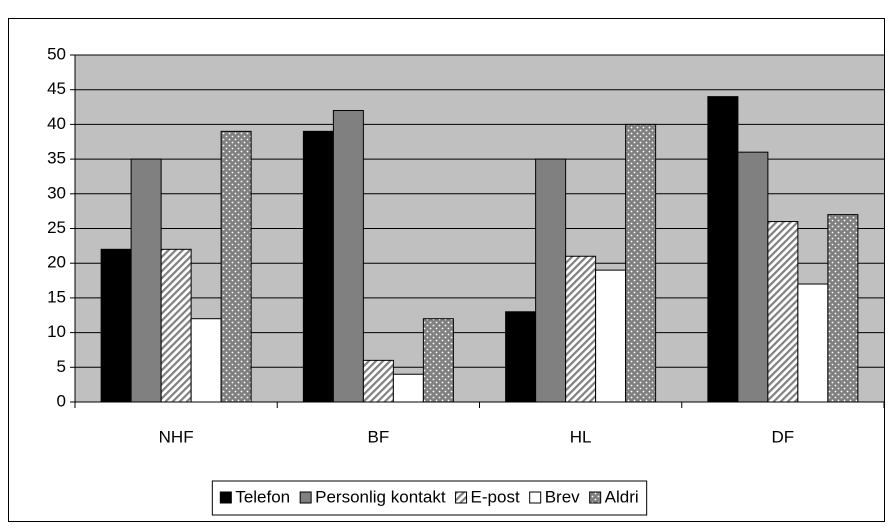  Describe the element at coordinates (581, 436) in the screenshot. I see `x-tick-label: HL` at that location.